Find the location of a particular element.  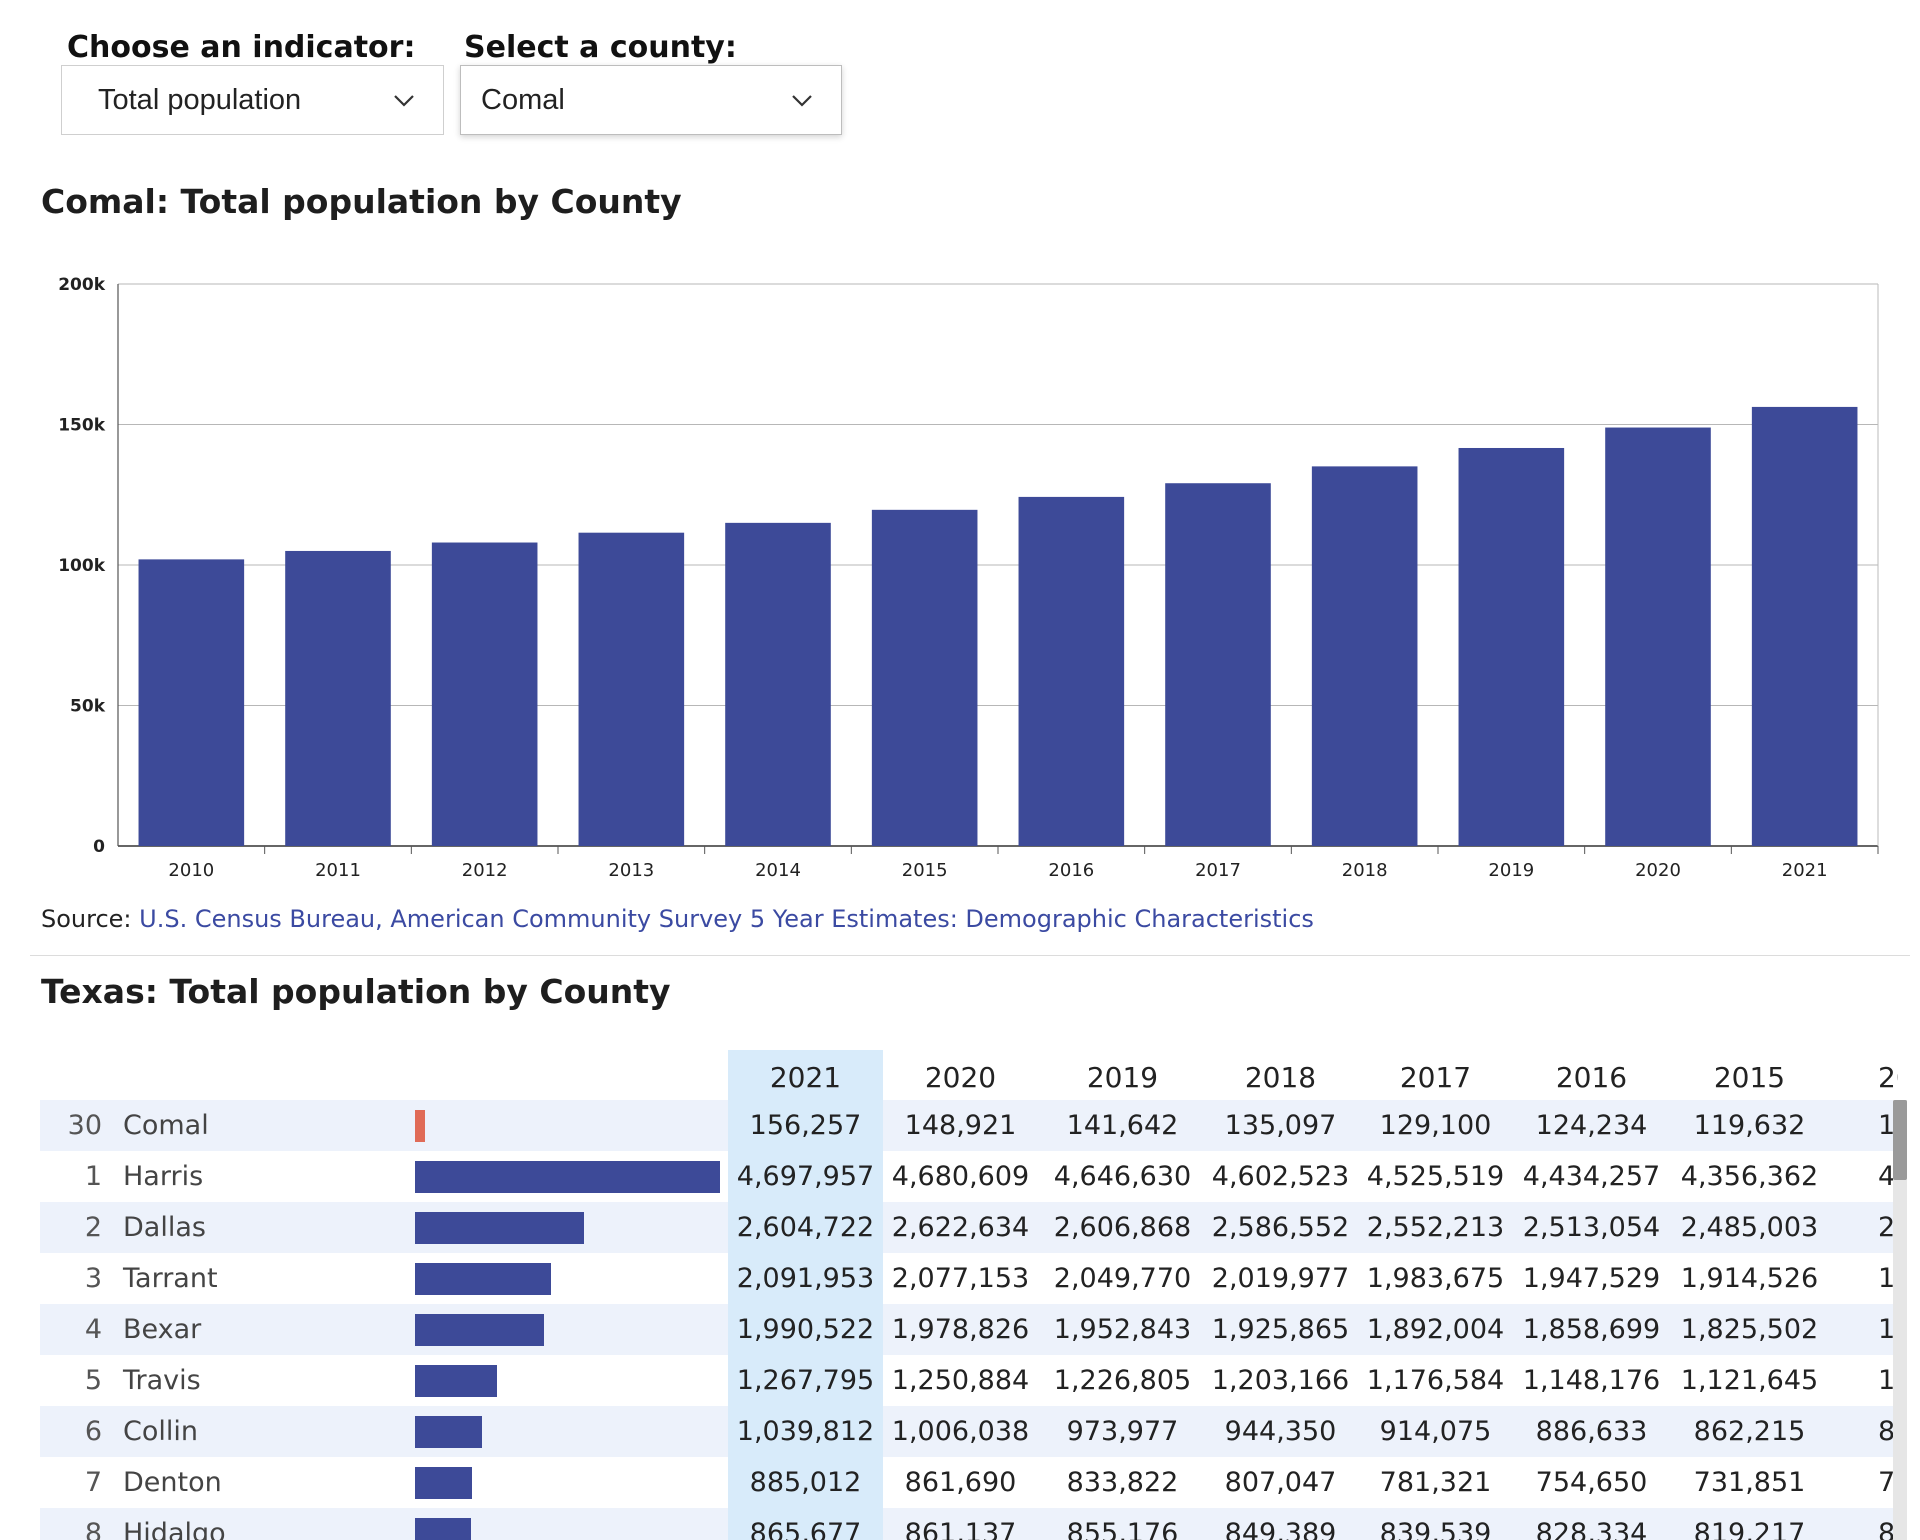

row-value-2021: 885,012 is located at coordinates (805, 1482).